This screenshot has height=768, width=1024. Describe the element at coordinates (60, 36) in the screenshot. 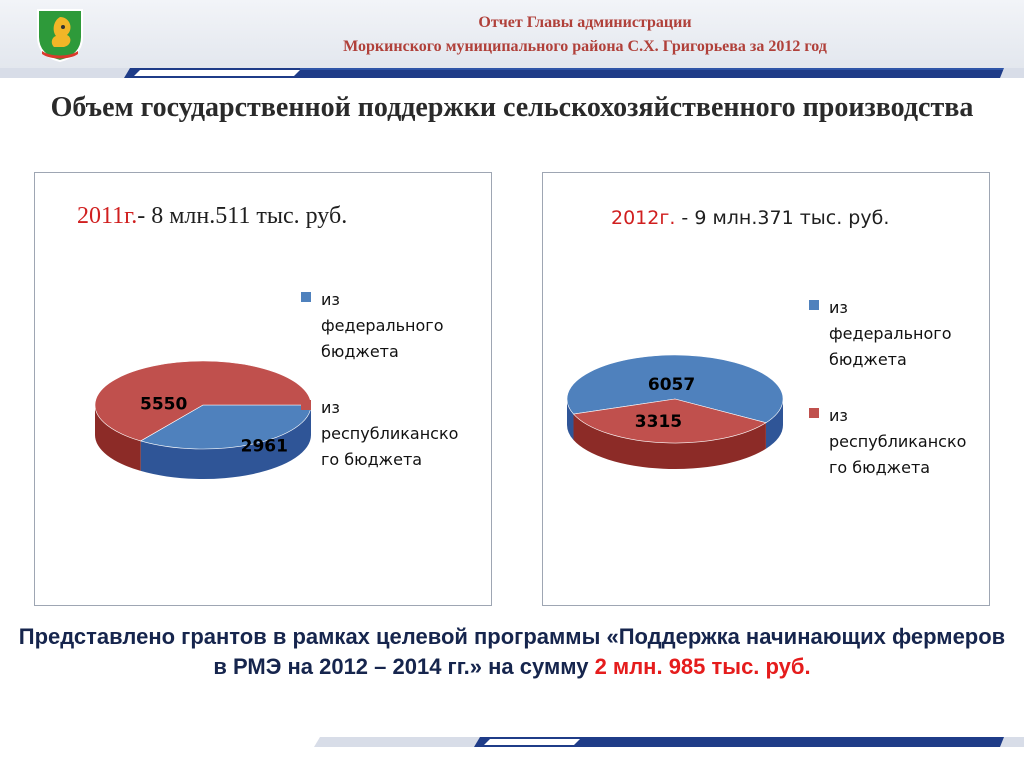

I see `emblem-squirrel-icon` at that location.